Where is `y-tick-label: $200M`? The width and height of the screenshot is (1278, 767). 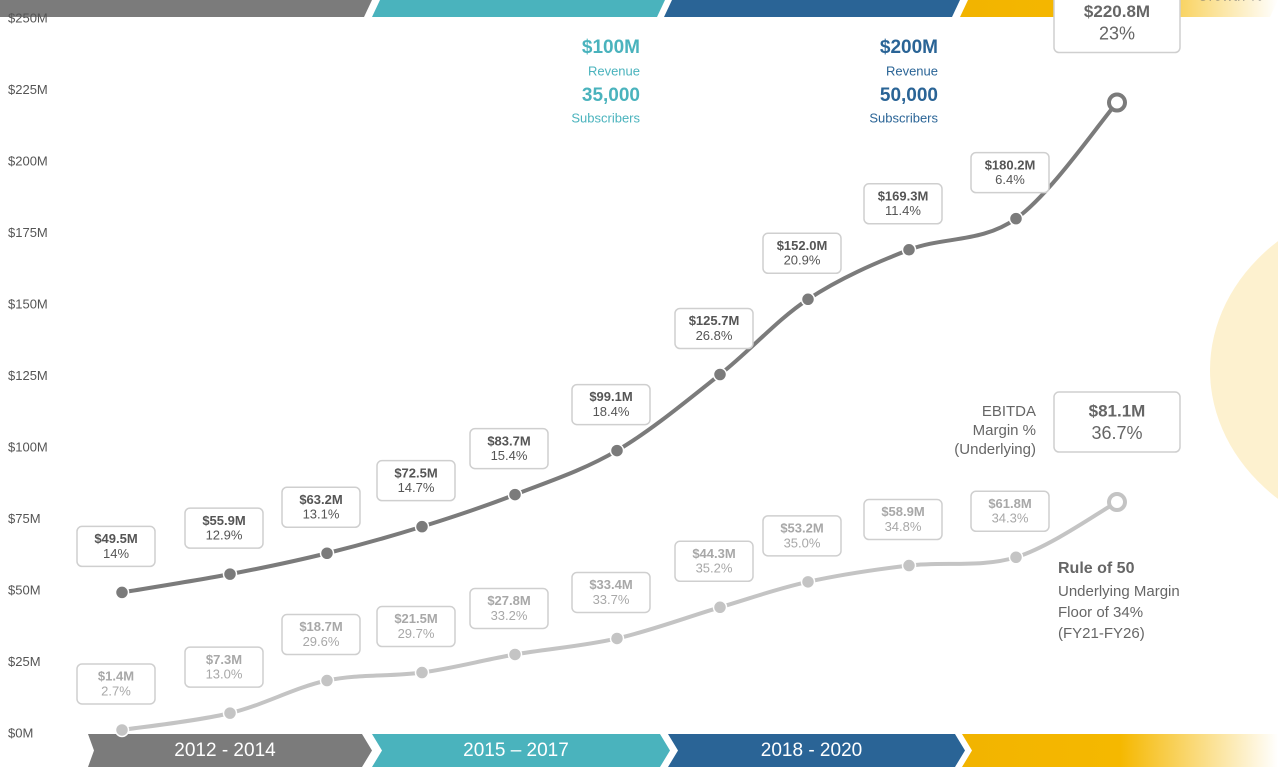 y-tick-label: $200M is located at coordinates (28, 160).